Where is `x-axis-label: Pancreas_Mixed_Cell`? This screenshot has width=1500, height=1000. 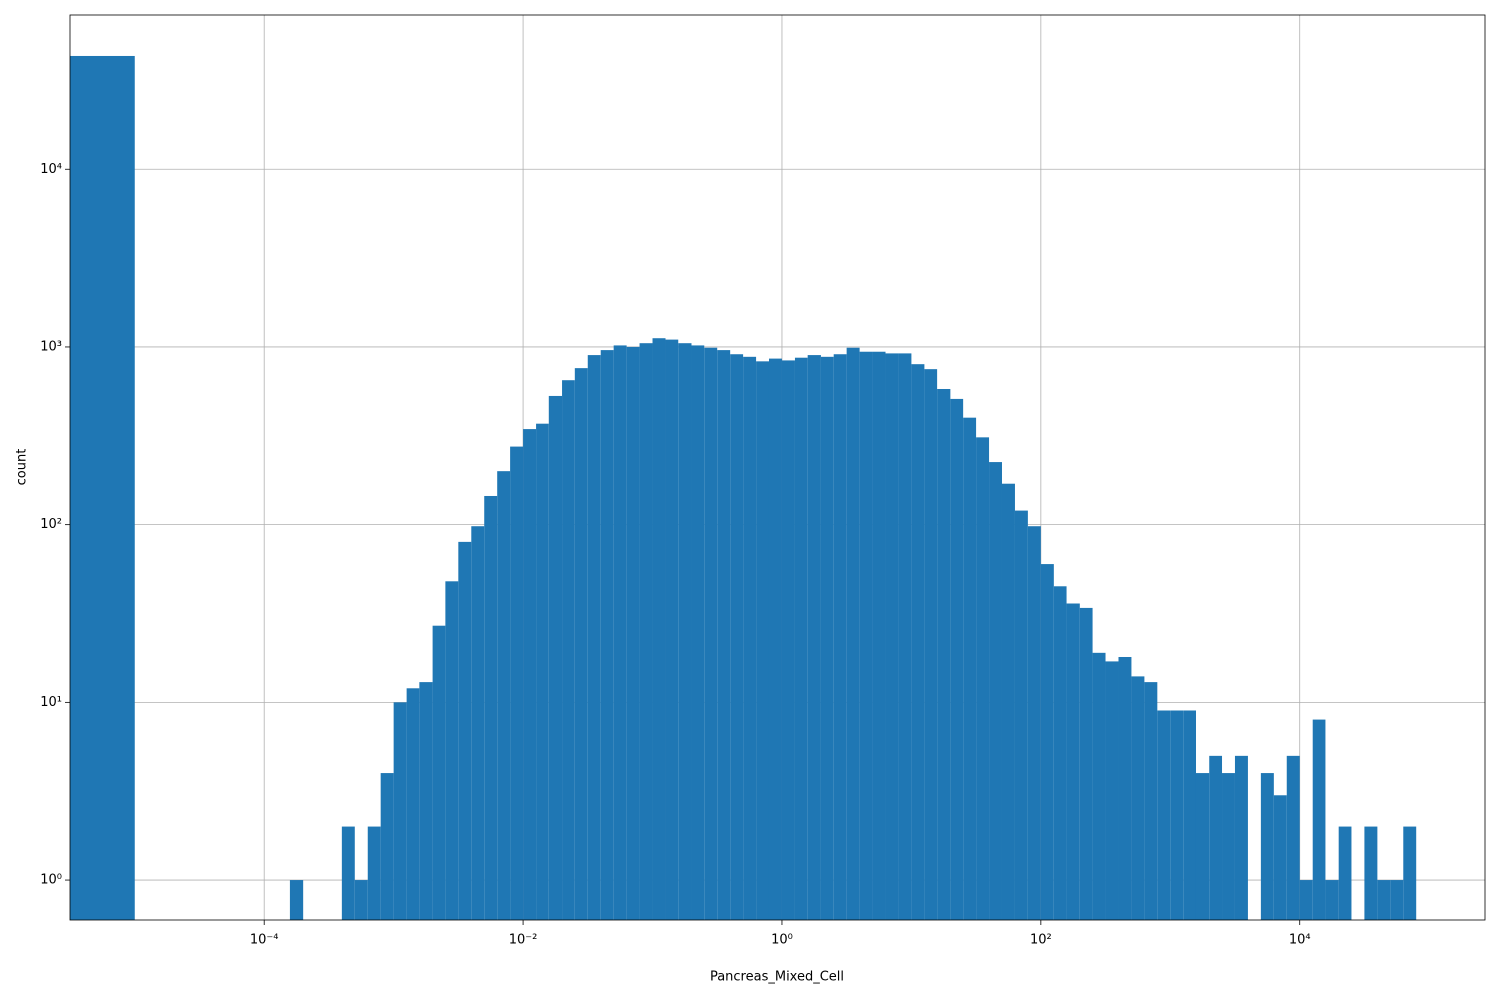 x-axis-label: Pancreas_Mixed_Cell is located at coordinates (777, 977).